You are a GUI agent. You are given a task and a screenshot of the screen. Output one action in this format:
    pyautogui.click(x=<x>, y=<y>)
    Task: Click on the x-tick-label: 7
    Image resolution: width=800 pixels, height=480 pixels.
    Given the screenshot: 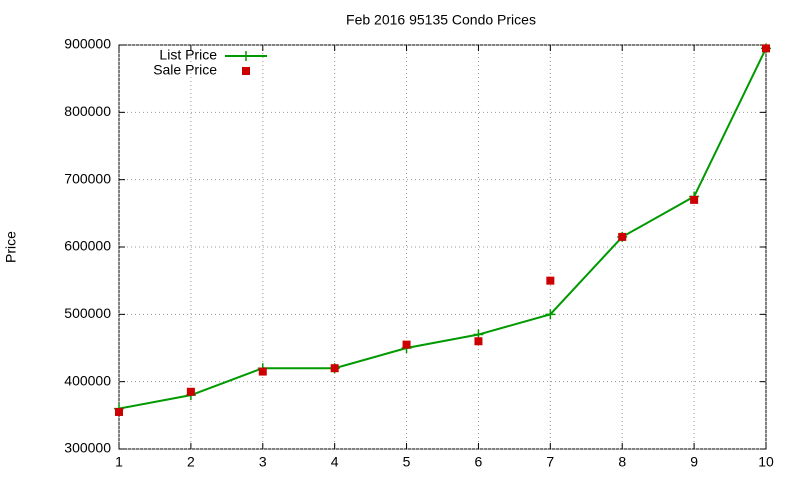 What is the action you would take?
    pyautogui.click(x=550, y=462)
    